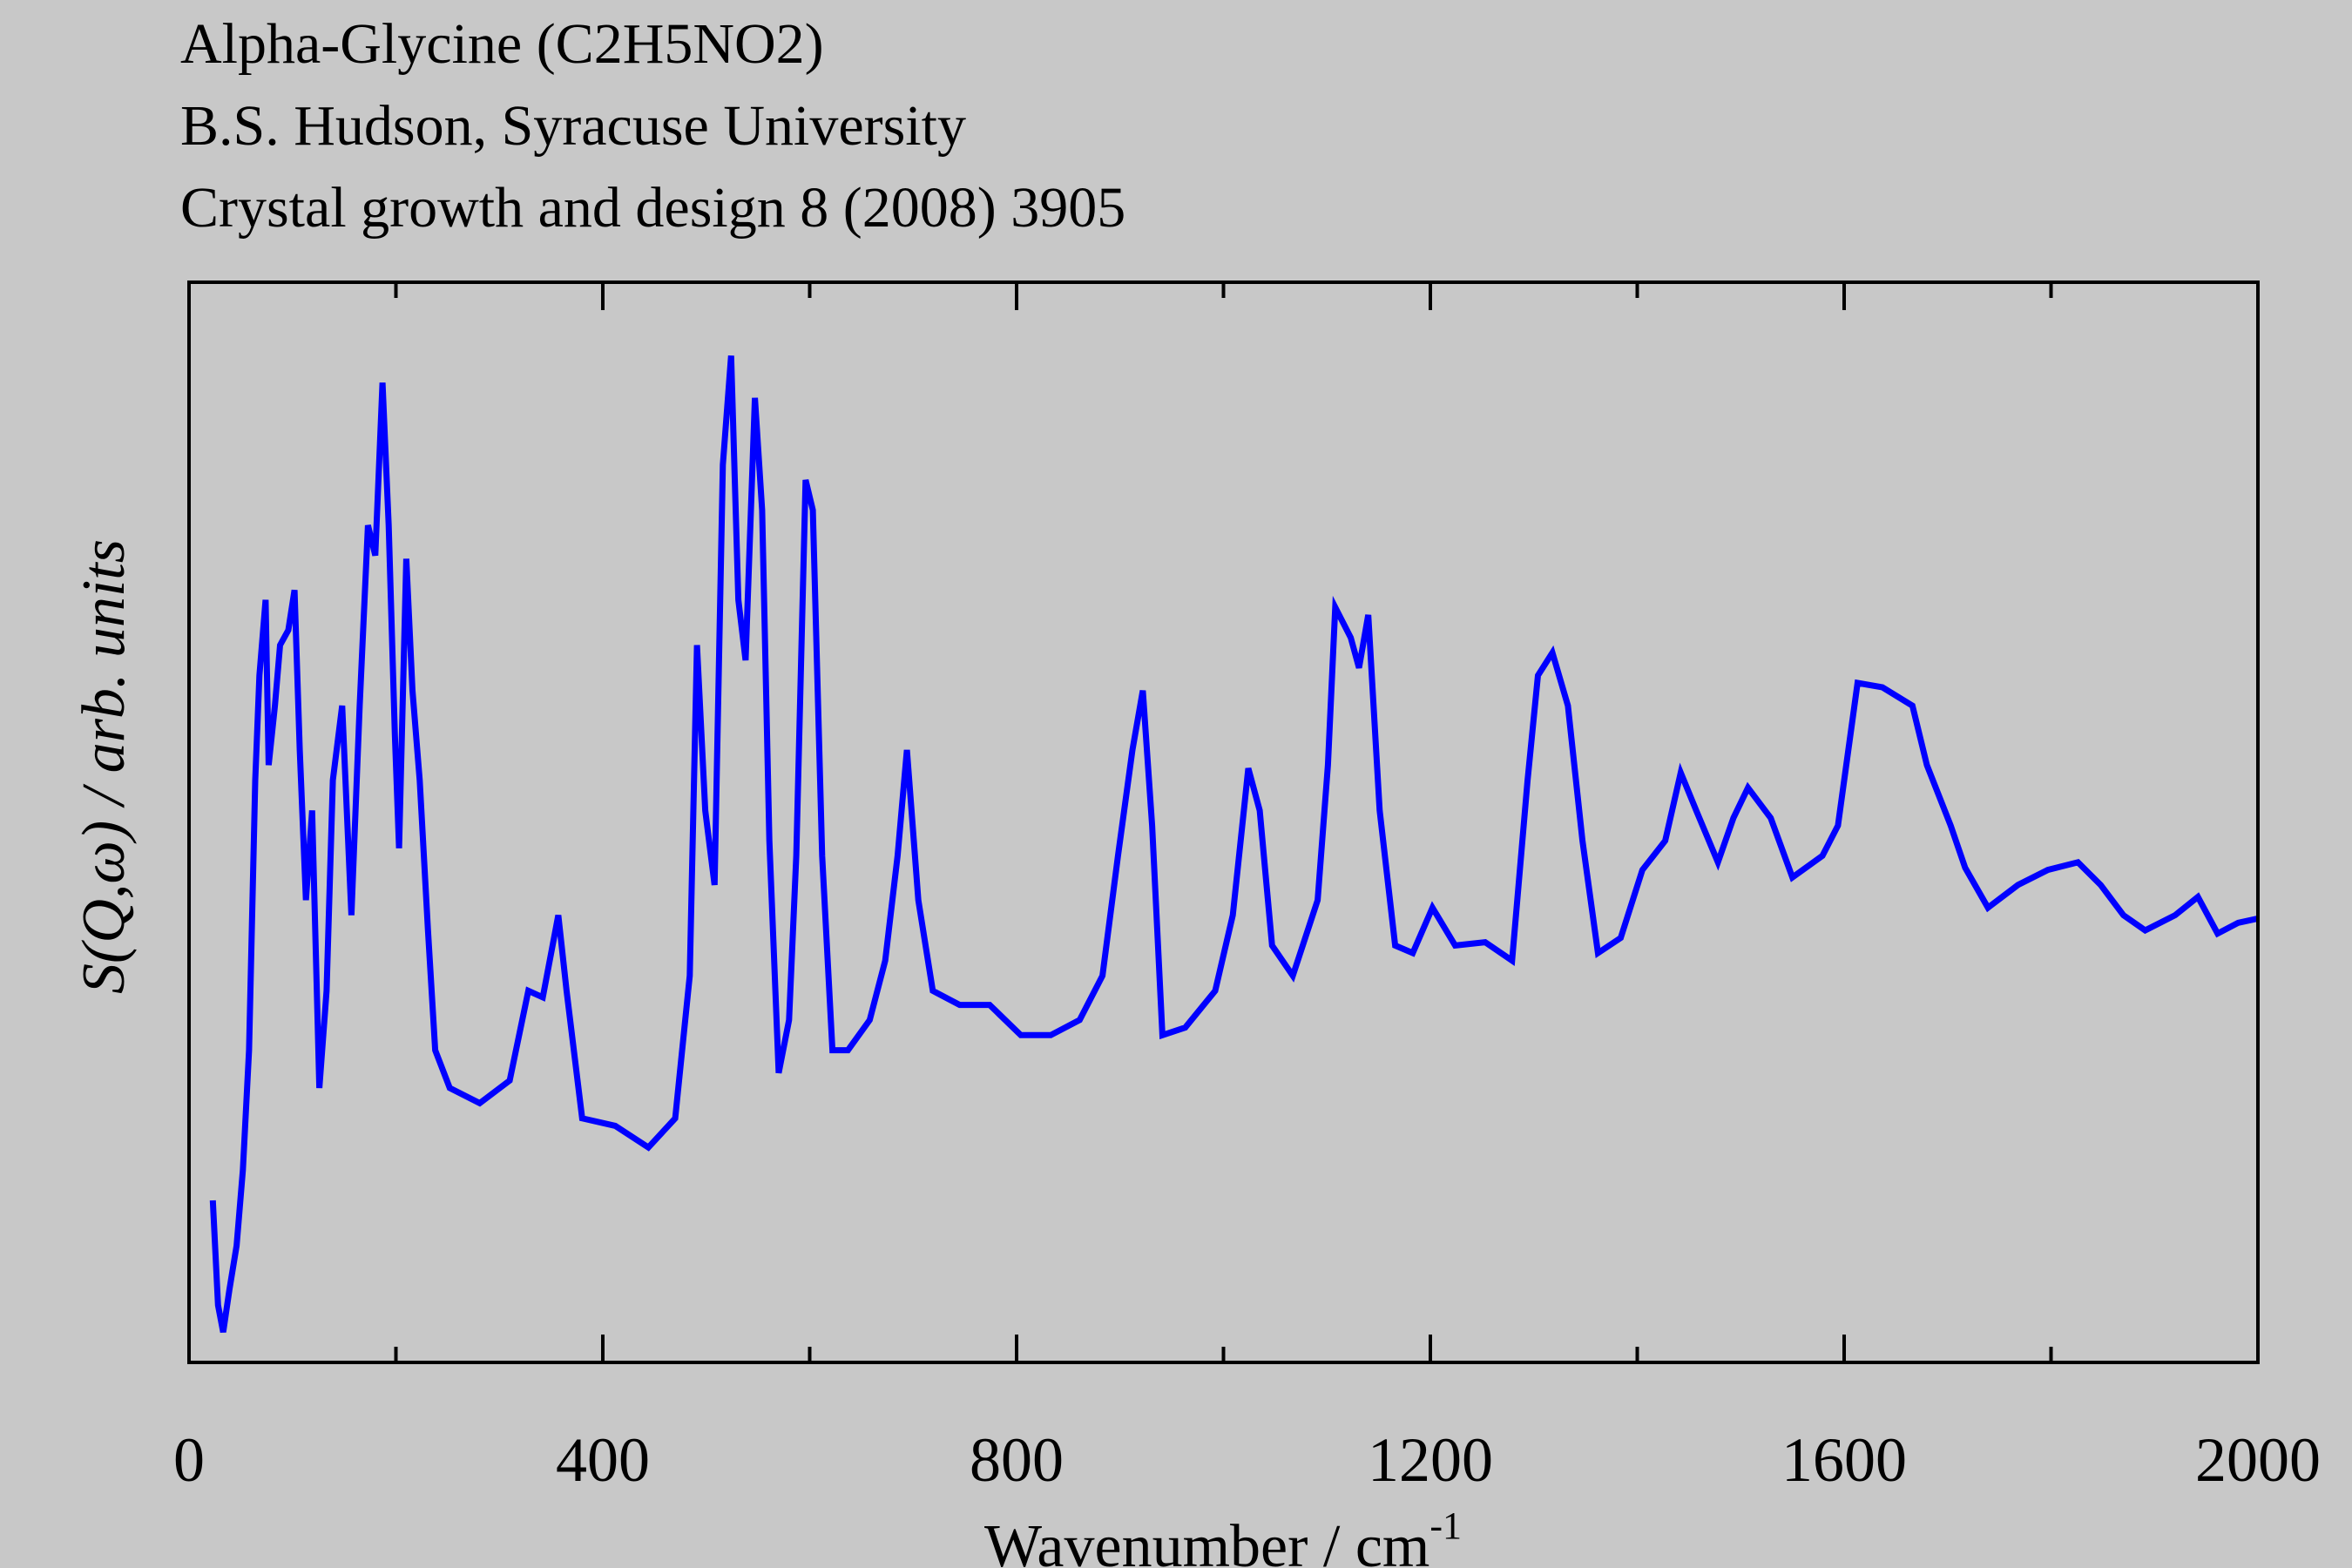  What do you see at coordinates (1430, 1460) in the screenshot?
I see `x-tick-label: 1200` at bounding box center [1430, 1460].